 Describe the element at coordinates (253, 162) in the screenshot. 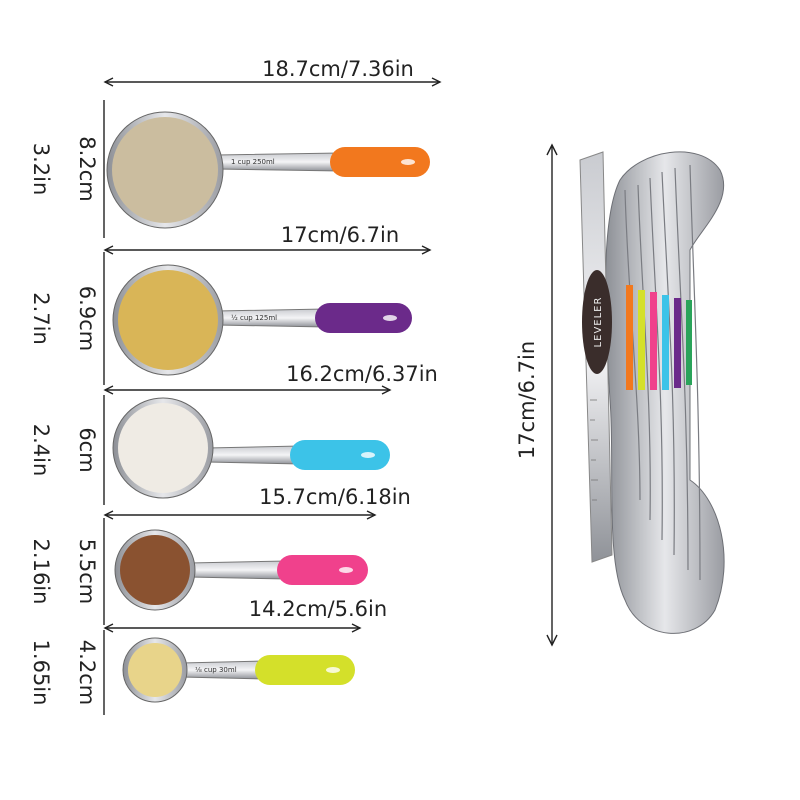

I see `cup-label: 1 cup 250ml` at that location.